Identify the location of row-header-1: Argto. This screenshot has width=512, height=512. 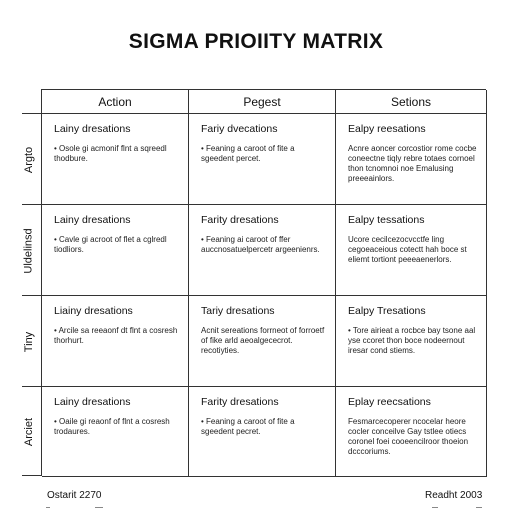
(29, 159).